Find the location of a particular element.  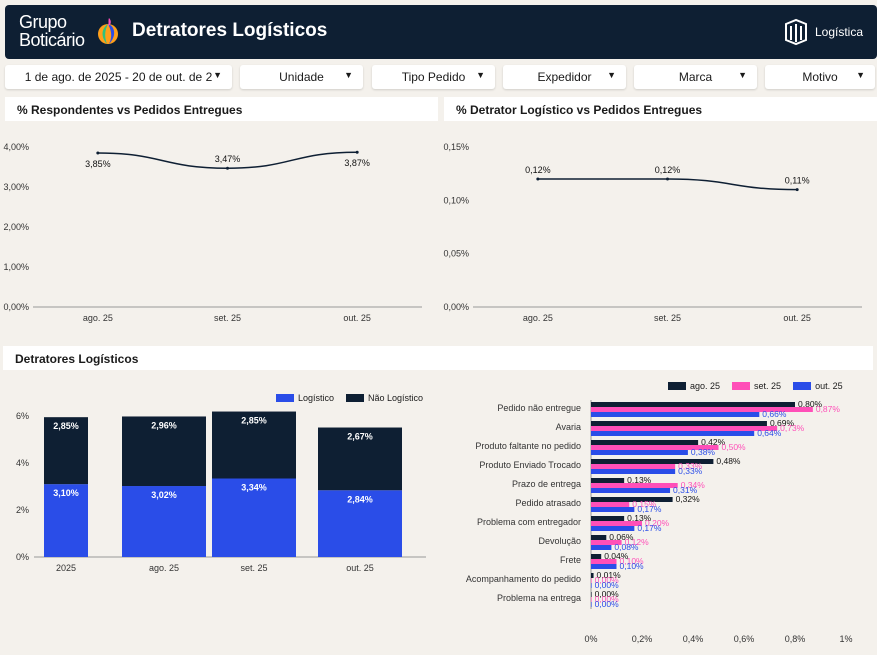

y-tick-label: 0,00% is located at coordinates (16, 307).